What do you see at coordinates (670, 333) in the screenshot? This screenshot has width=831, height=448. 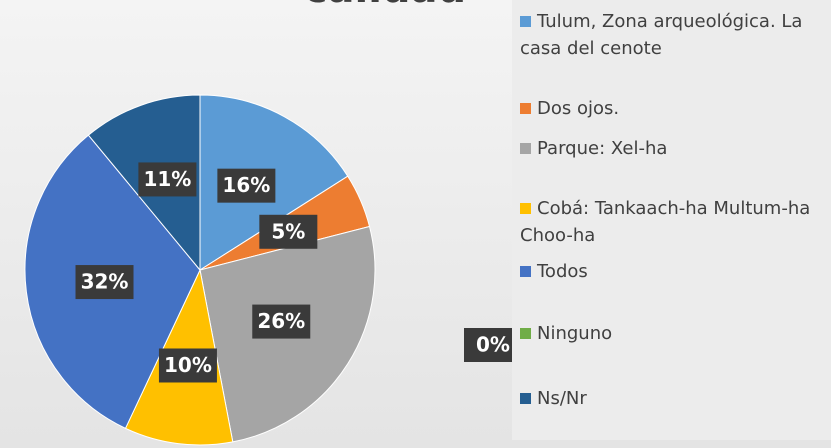 I see `legend-item: Ninguno` at bounding box center [670, 333].